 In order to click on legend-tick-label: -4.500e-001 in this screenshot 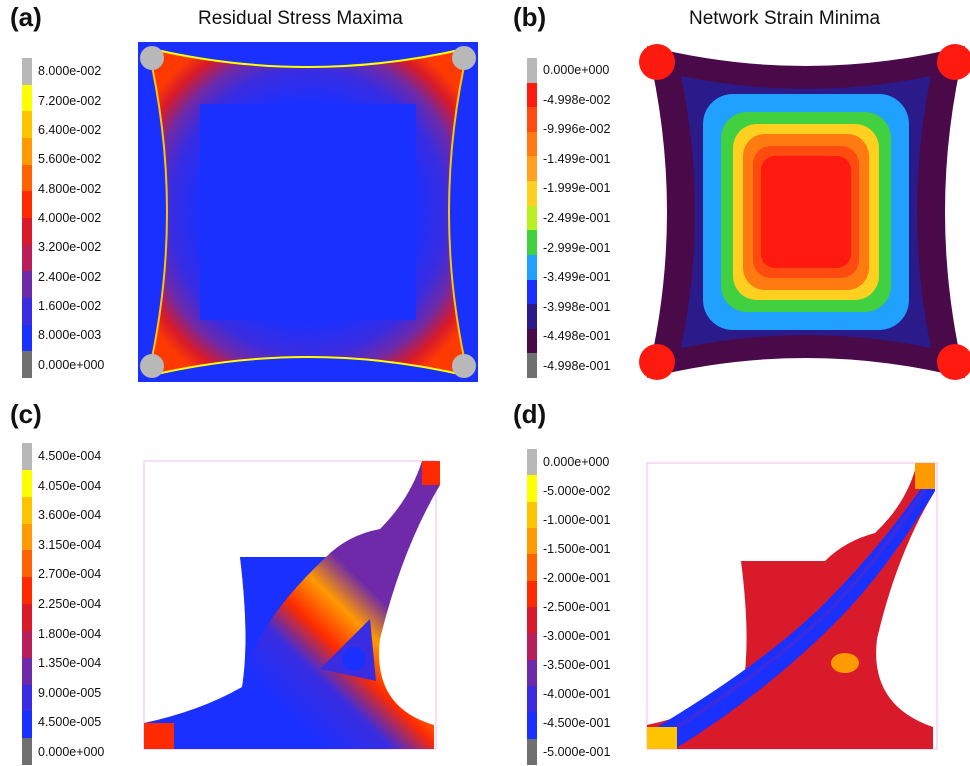, I will do `click(577, 722)`.